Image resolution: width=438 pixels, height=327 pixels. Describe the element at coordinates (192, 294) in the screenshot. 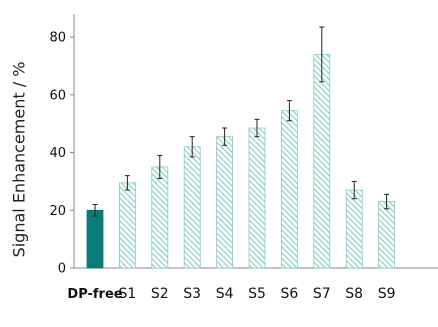

I see `x-tick-label: S3` at that location.